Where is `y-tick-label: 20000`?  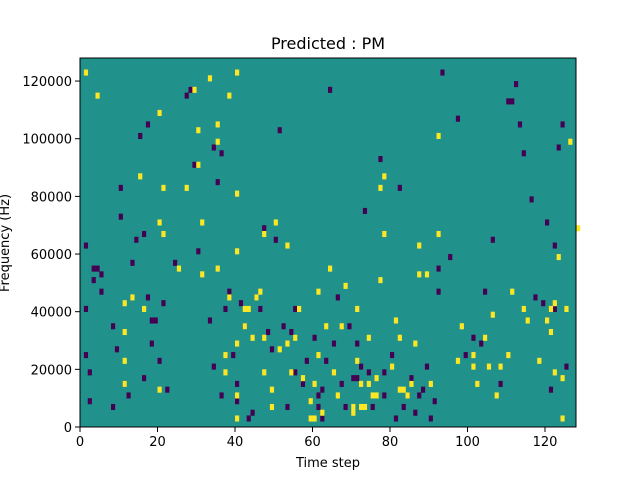 y-tick-label: 20000 is located at coordinates (51, 370).